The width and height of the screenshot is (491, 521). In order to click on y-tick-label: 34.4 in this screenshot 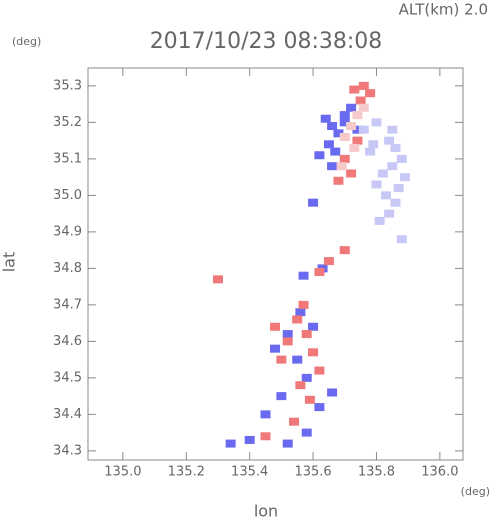, I will do `click(67, 414)`.